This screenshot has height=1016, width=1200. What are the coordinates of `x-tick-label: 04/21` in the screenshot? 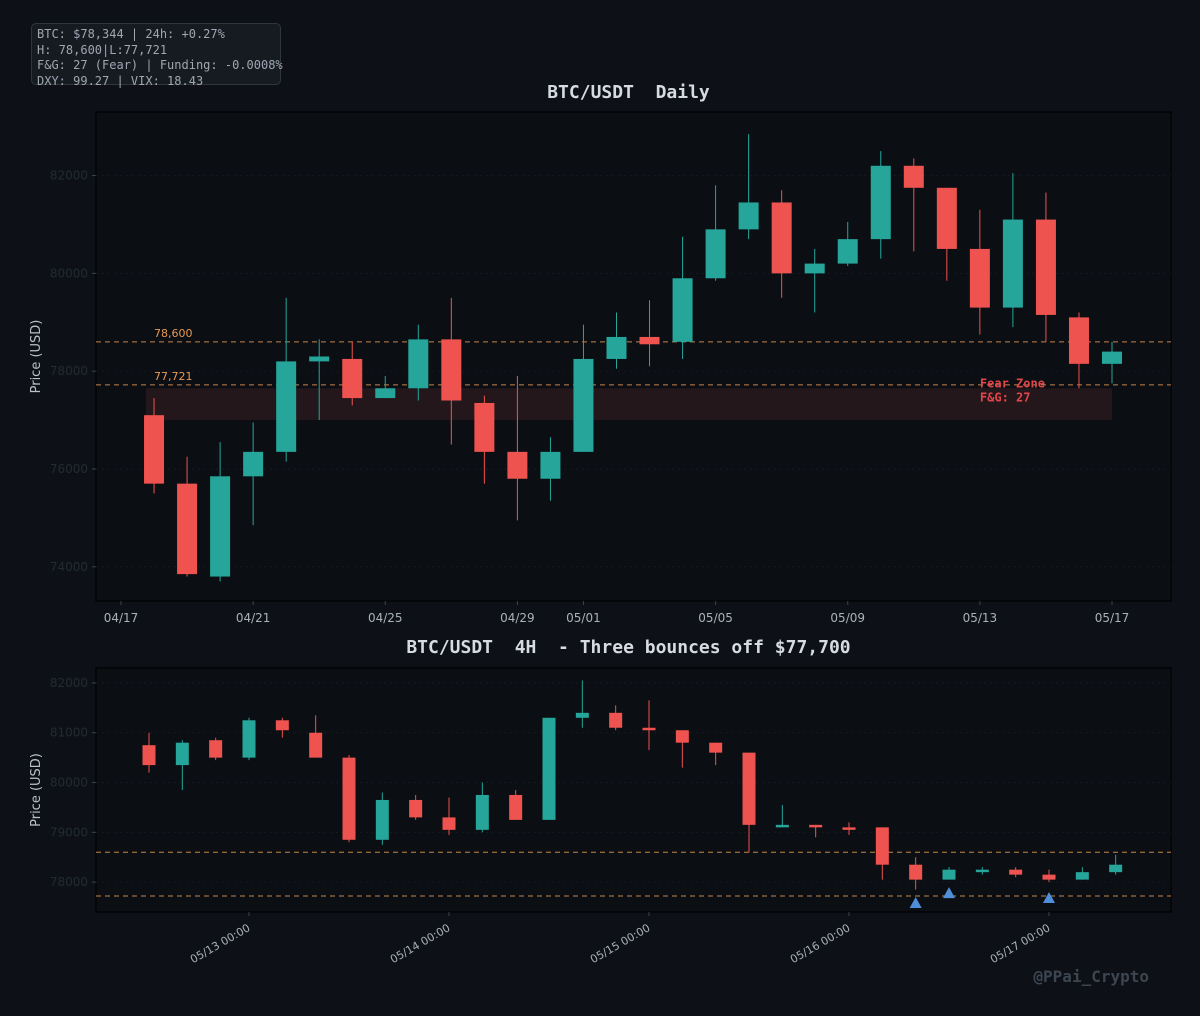 It's located at (253, 618).